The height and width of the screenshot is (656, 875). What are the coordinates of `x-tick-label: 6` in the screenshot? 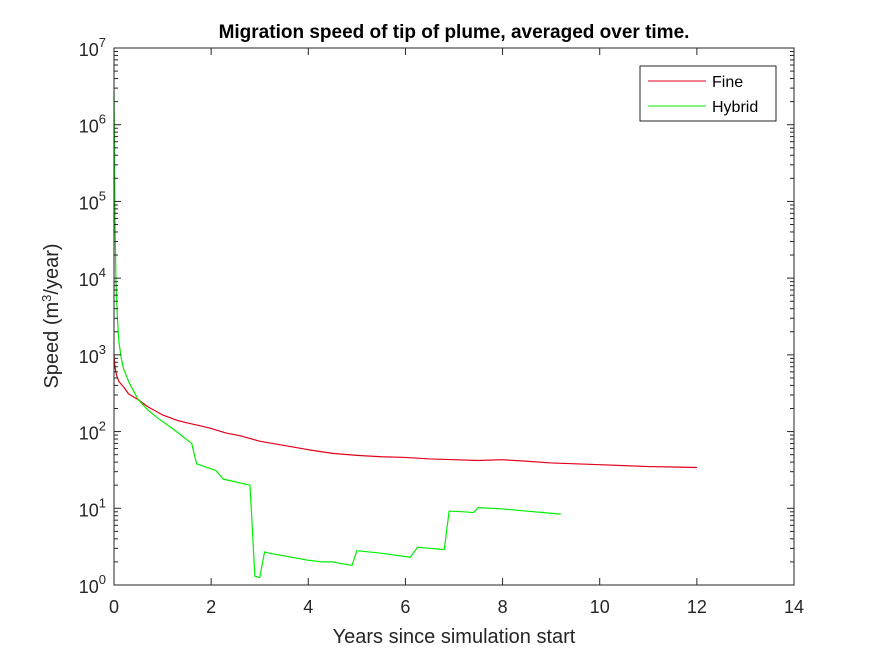 It's located at (405, 607).